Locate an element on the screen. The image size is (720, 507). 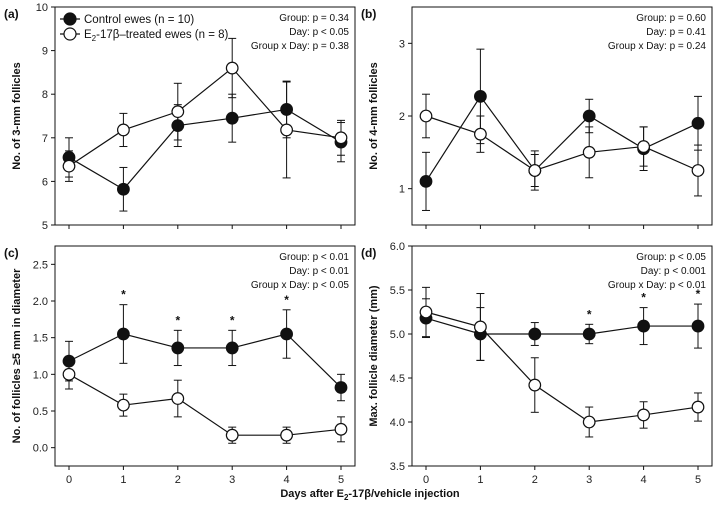
y-tick-label: 4.0 is located at coordinates (397, 423).